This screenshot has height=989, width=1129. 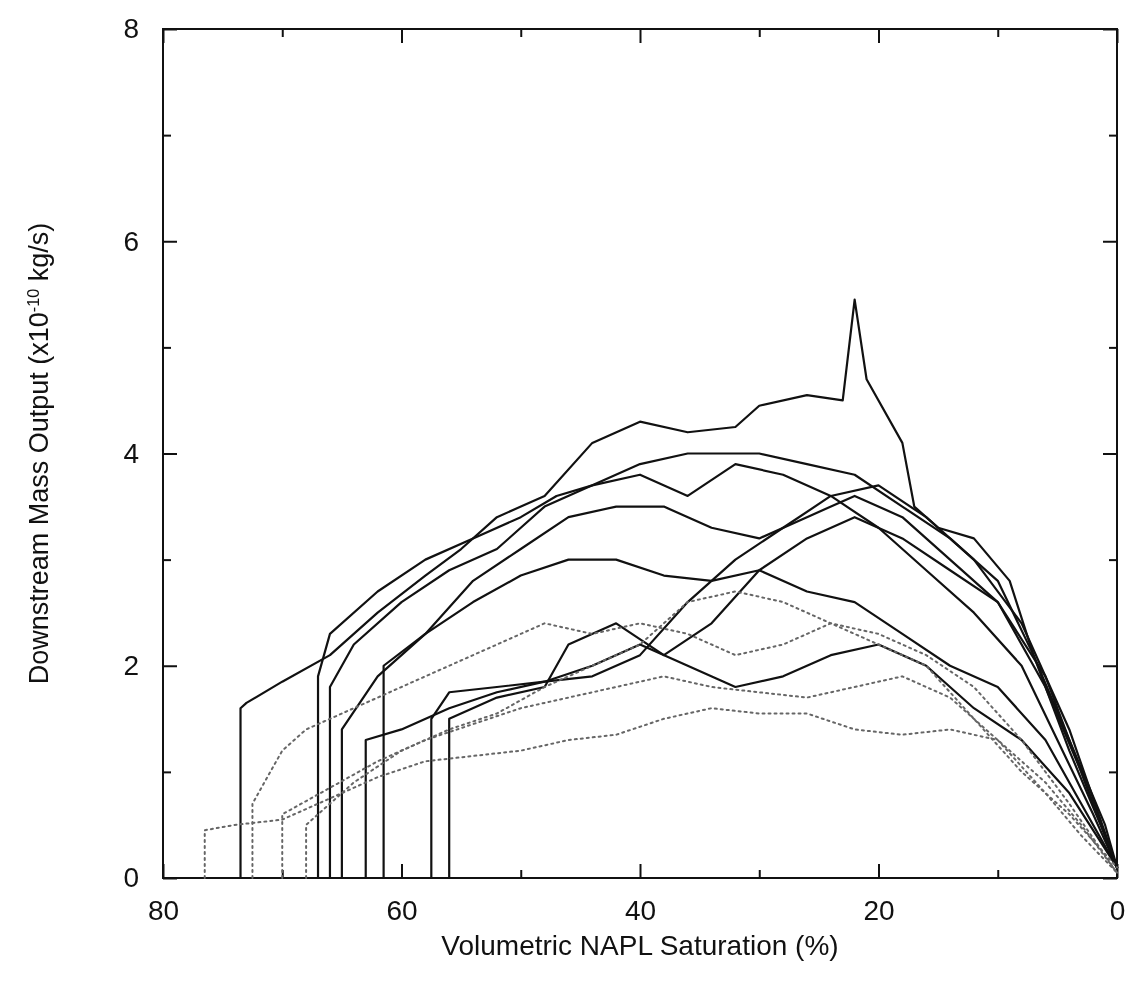 What do you see at coordinates (131, 241) in the screenshot?
I see `y-tick-label: 6` at bounding box center [131, 241].